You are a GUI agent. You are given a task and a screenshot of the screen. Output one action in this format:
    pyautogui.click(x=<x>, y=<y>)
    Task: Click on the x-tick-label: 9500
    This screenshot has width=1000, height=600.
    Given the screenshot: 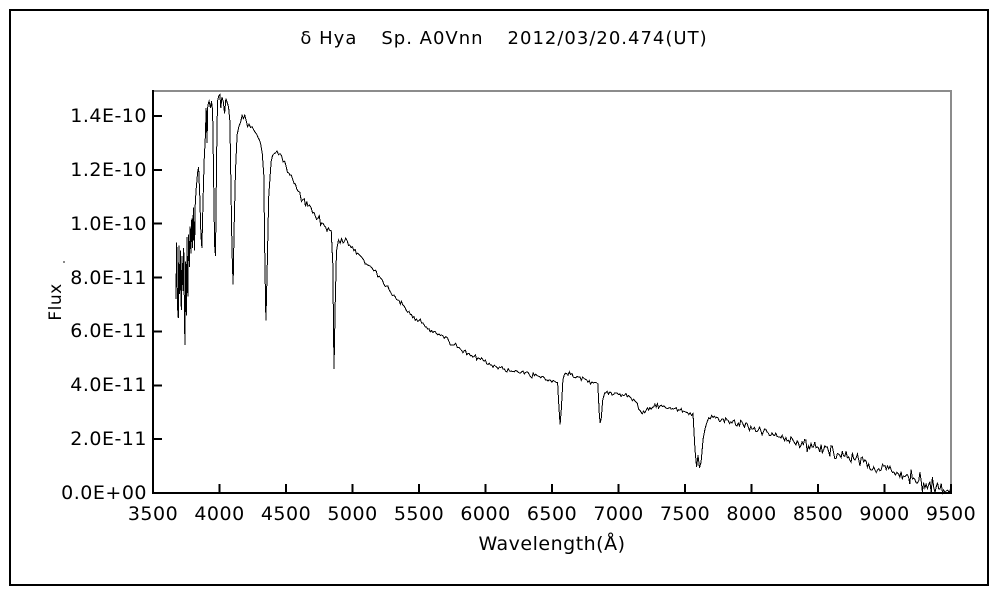 What is the action you would take?
    pyautogui.click(x=951, y=514)
    